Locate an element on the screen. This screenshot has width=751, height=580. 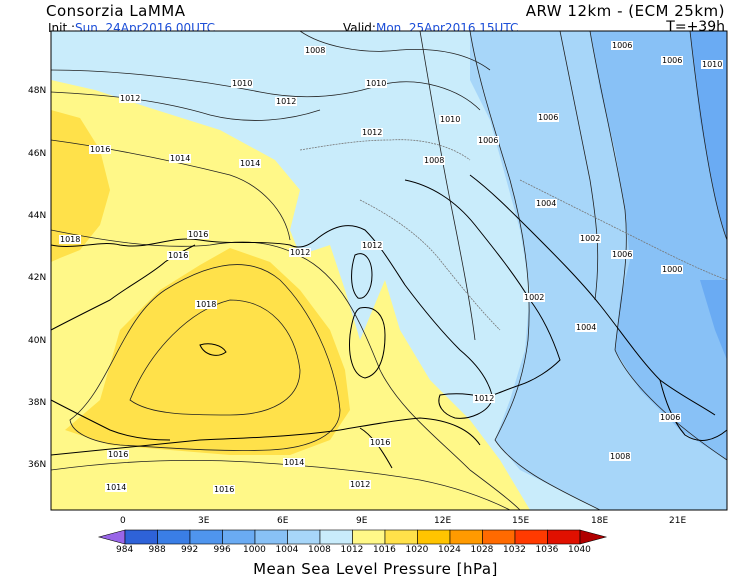
coastline-africa is located at coordinates (266, 436).